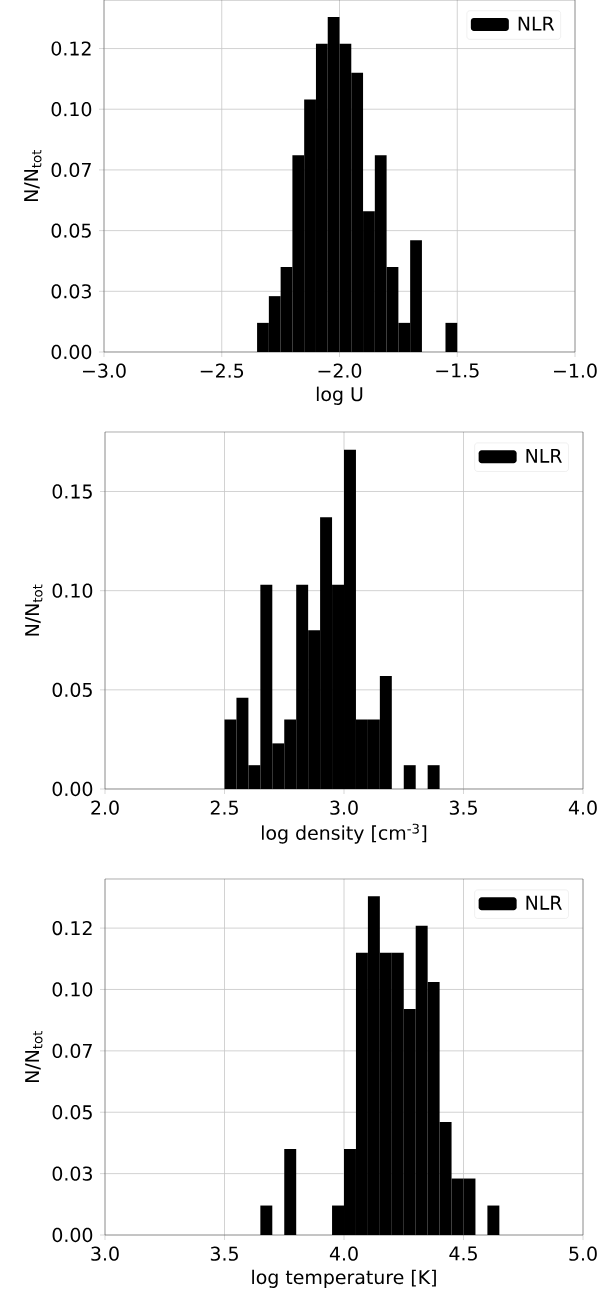 The height and width of the screenshot is (1295, 599). I want to click on x-tick-label: −1.0, so click(575, 370).